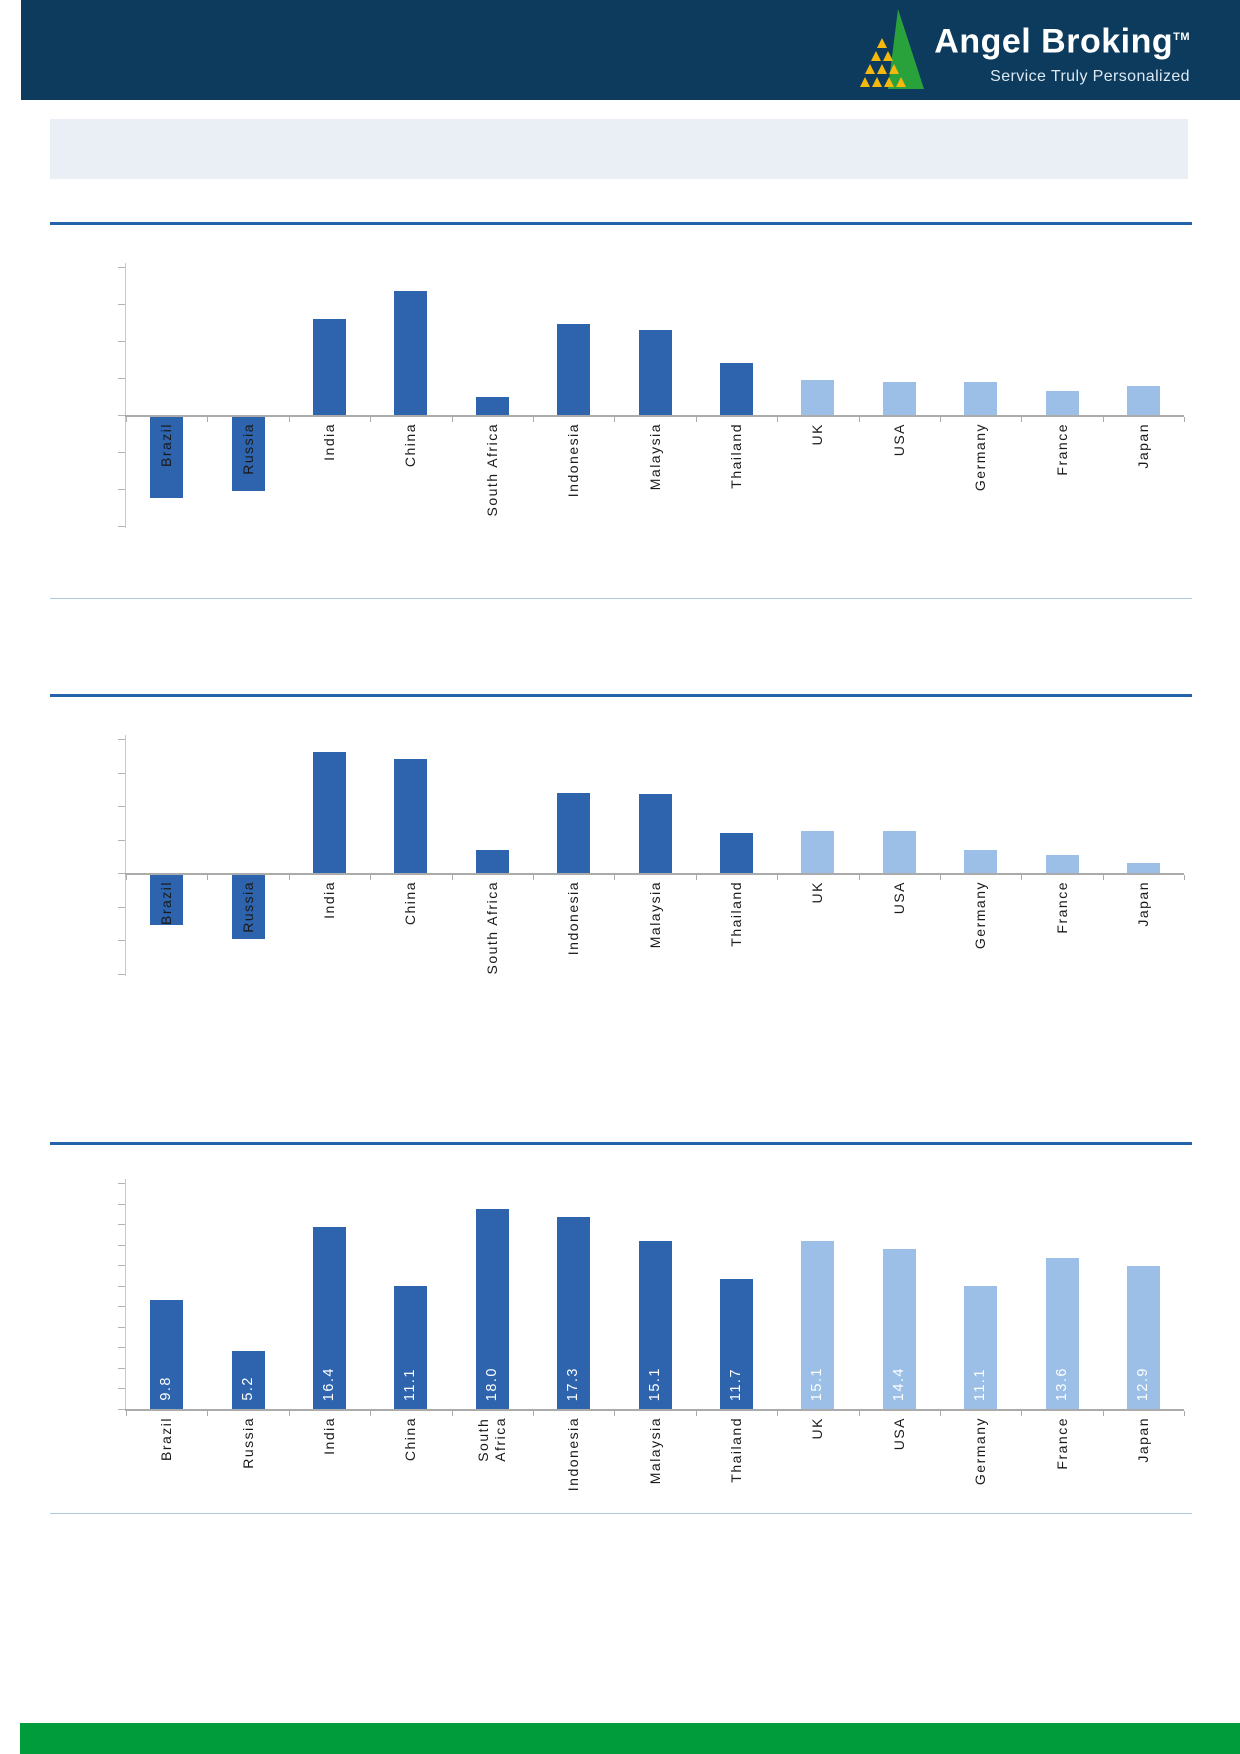 This screenshot has height=1754, width=1240. I want to click on chart1-y-axis, so click(125, 395).